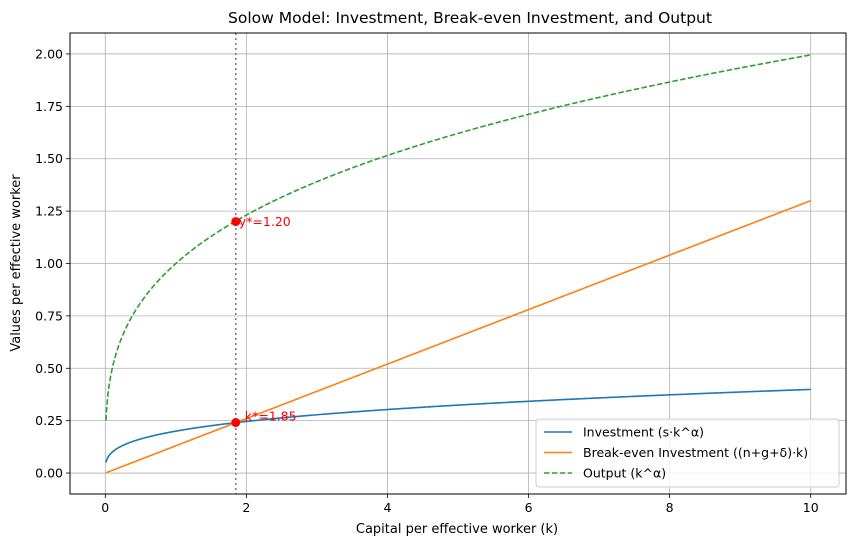 The width and height of the screenshot is (855, 547). What do you see at coordinates (271, 416) in the screenshot?
I see `steady-state-k-label: k*=1.85` at bounding box center [271, 416].